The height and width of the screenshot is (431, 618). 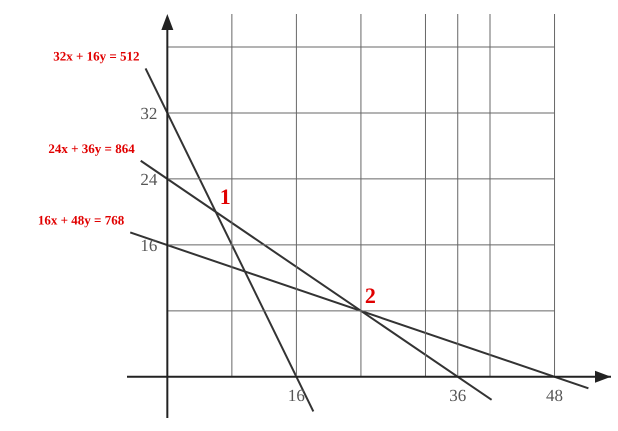 What do you see at coordinates (149, 245) in the screenshot?
I see `y-tick-label: 16` at bounding box center [149, 245].